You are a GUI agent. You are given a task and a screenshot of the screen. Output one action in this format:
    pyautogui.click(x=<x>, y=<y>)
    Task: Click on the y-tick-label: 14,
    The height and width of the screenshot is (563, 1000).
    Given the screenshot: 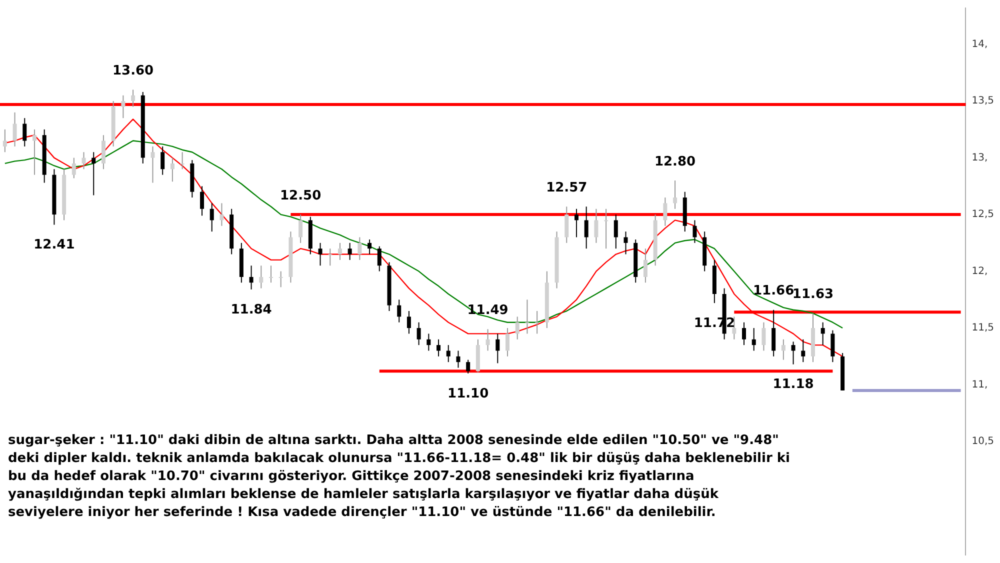 What is the action you would take?
    pyautogui.click(x=980, y=44)
    